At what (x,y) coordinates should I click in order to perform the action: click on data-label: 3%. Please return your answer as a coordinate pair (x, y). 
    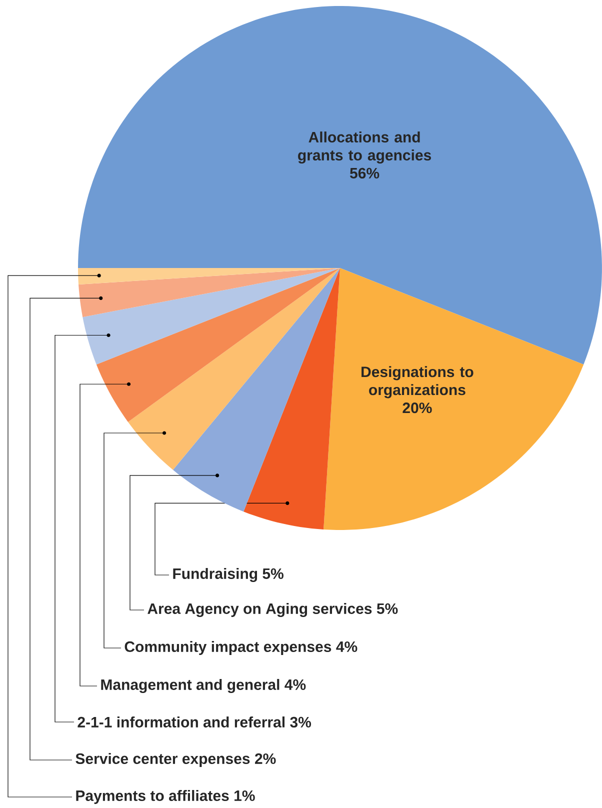
    Looking at the image, I should click on (301, 722).